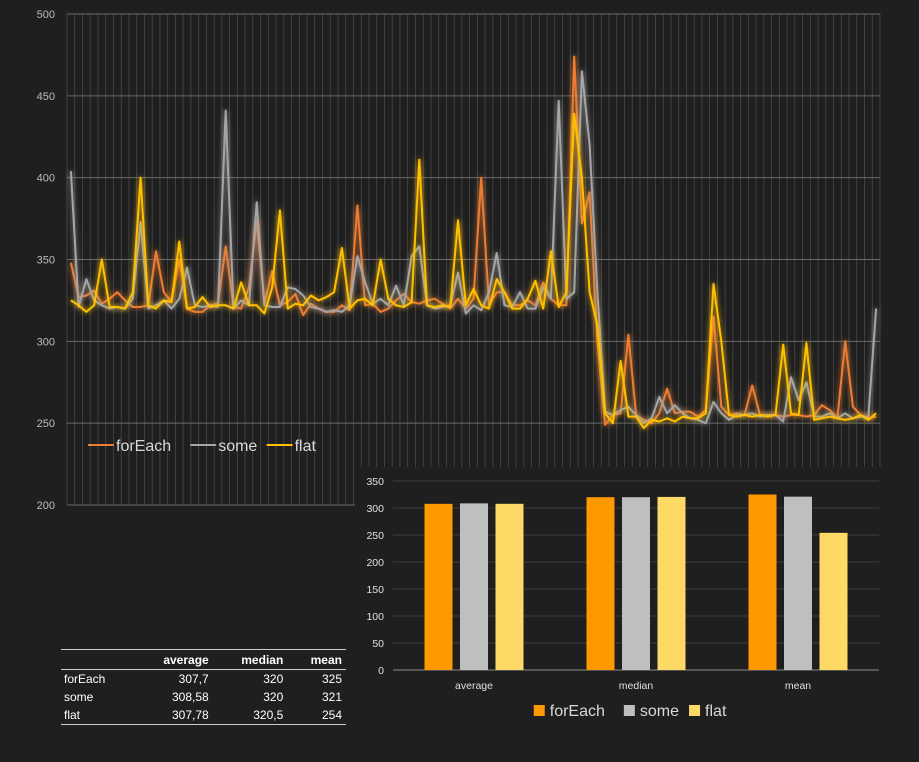  I want to click on table-cell: 307,7, so click(193, 679).